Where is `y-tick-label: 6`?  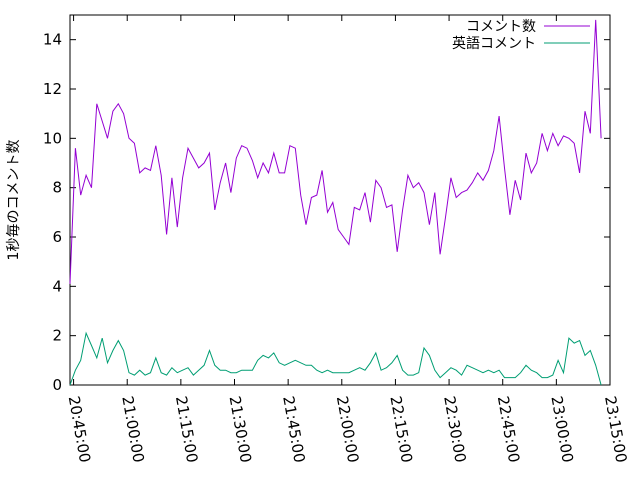
y-tick-label: 6 is located at coordinates (57, 237).